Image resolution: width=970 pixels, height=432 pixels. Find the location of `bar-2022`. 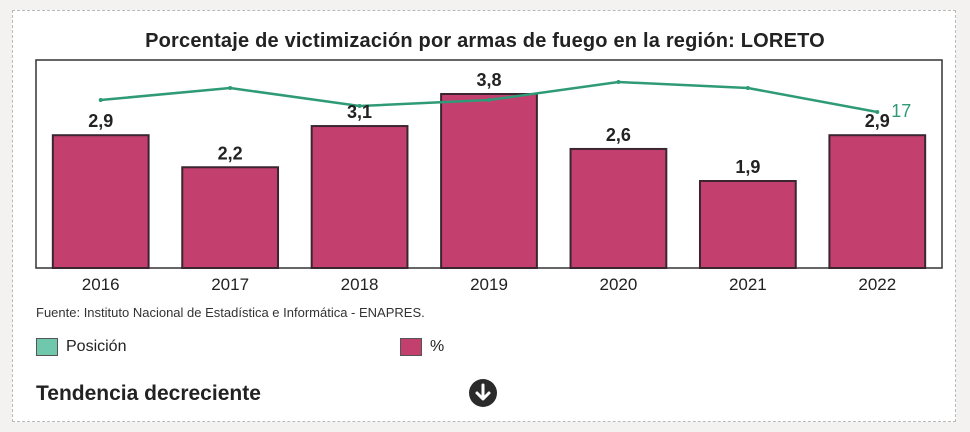

bar-2022 is located at coordinates (877, 201).